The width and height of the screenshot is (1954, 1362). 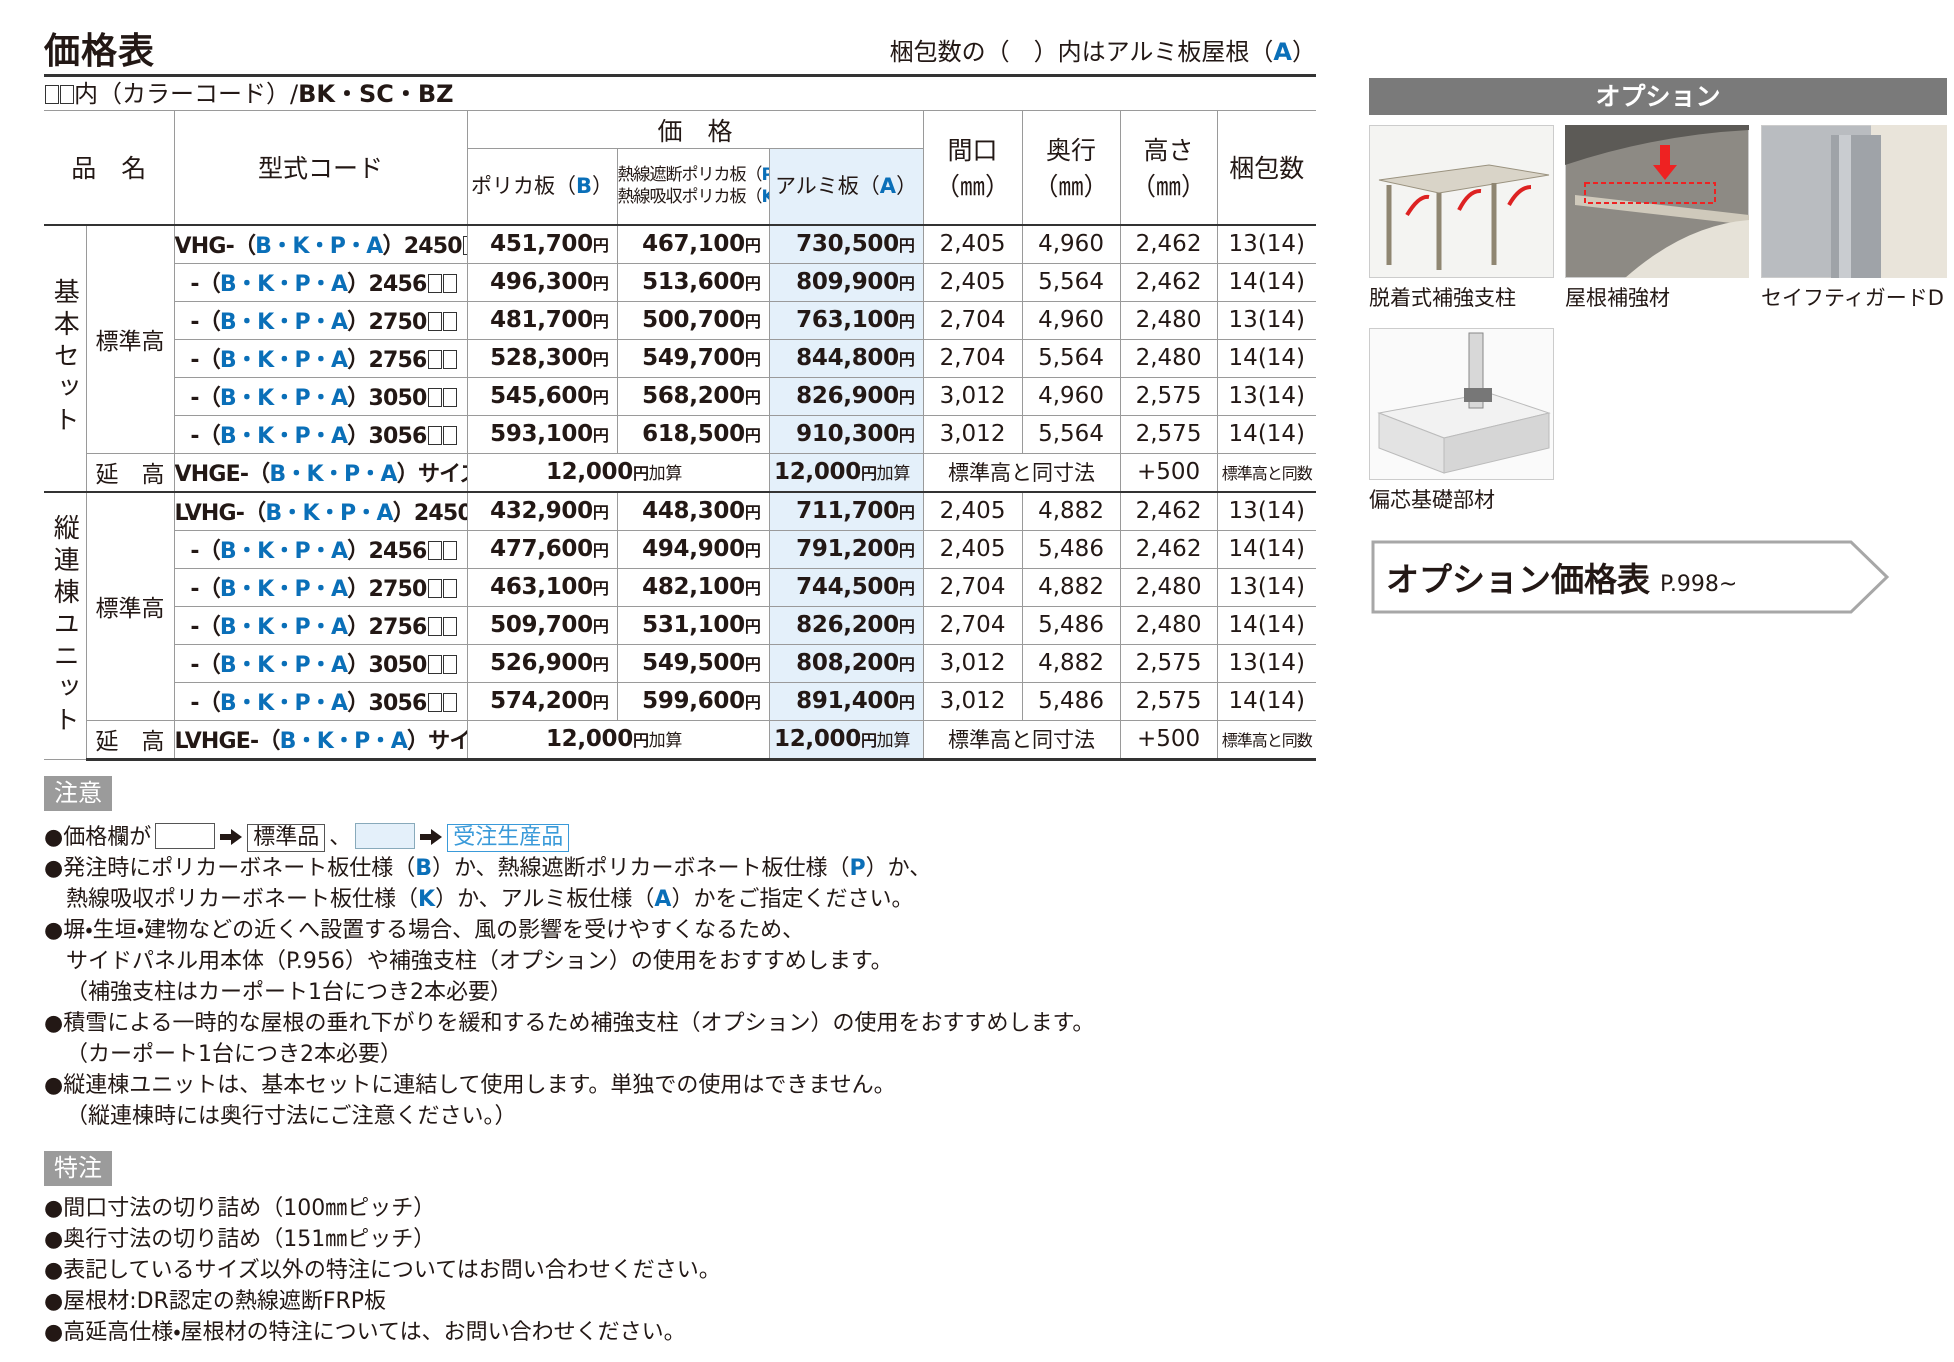 I want to click on price: 494,900, so click(x=693, y=549).